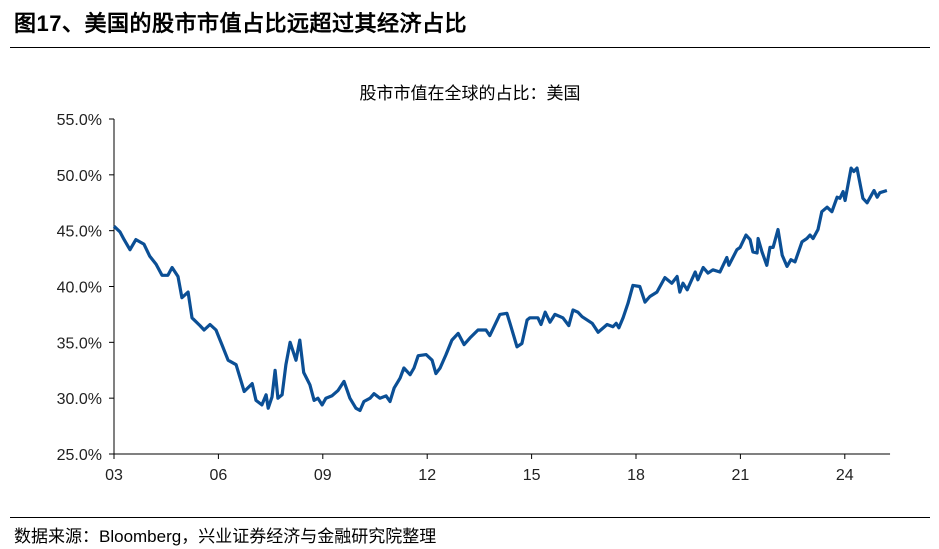  Describe the element at coordinates (470, 93) in the screenshot. I see `chart-title: 股市市值在全球的占比：美国` at that location.